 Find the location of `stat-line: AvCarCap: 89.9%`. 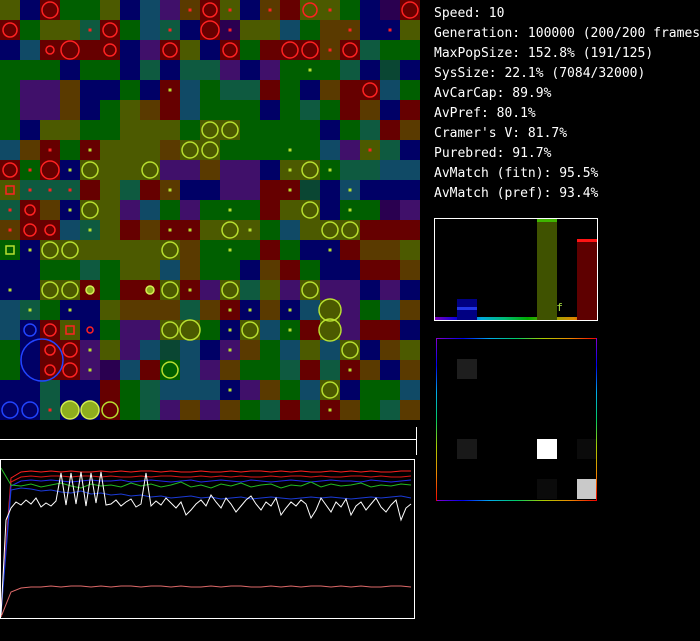

stat-line: AvCarCap: 89.9% is located at coordinates (493, 93).